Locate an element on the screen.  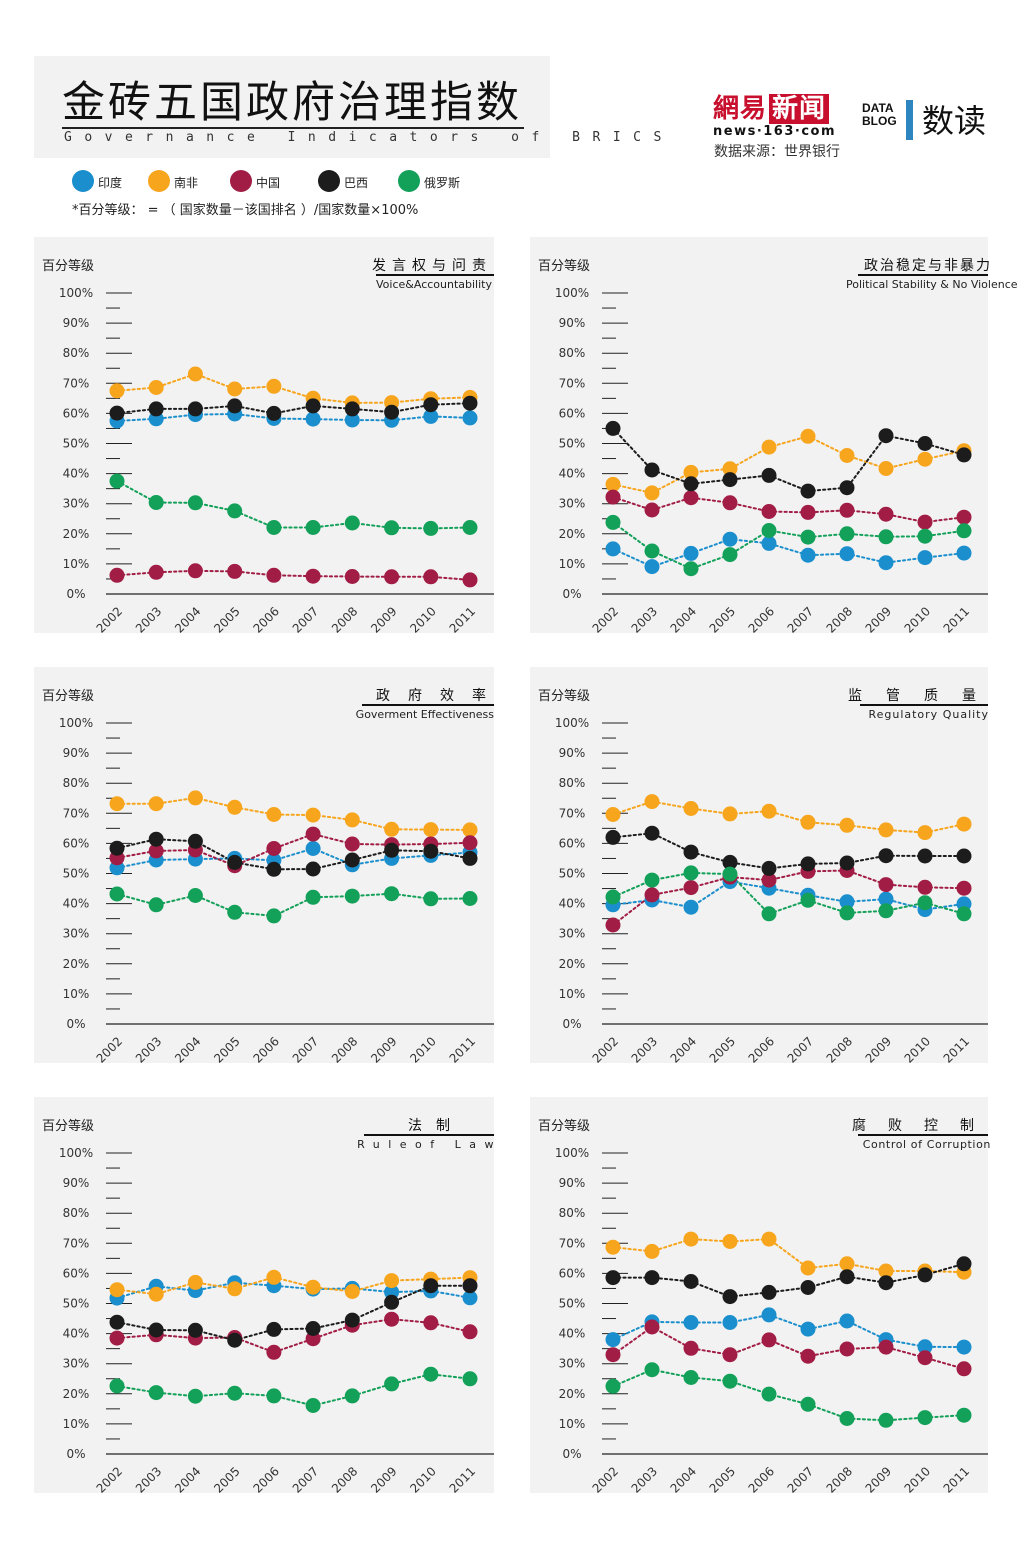
percentile-note: *百分等级： = （ 国家数量－该国排名 ）/国家数量×100% is located at coordinates (245, 210).